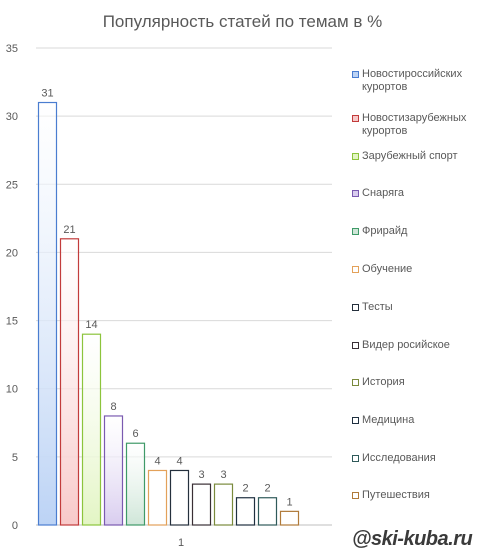 The height and width of the screenshot is (558, 485). What do you see at coordinates (417, 231) in the screenshot?
I see `legend-item: Фрирайд` at bounding box center [417, 231].